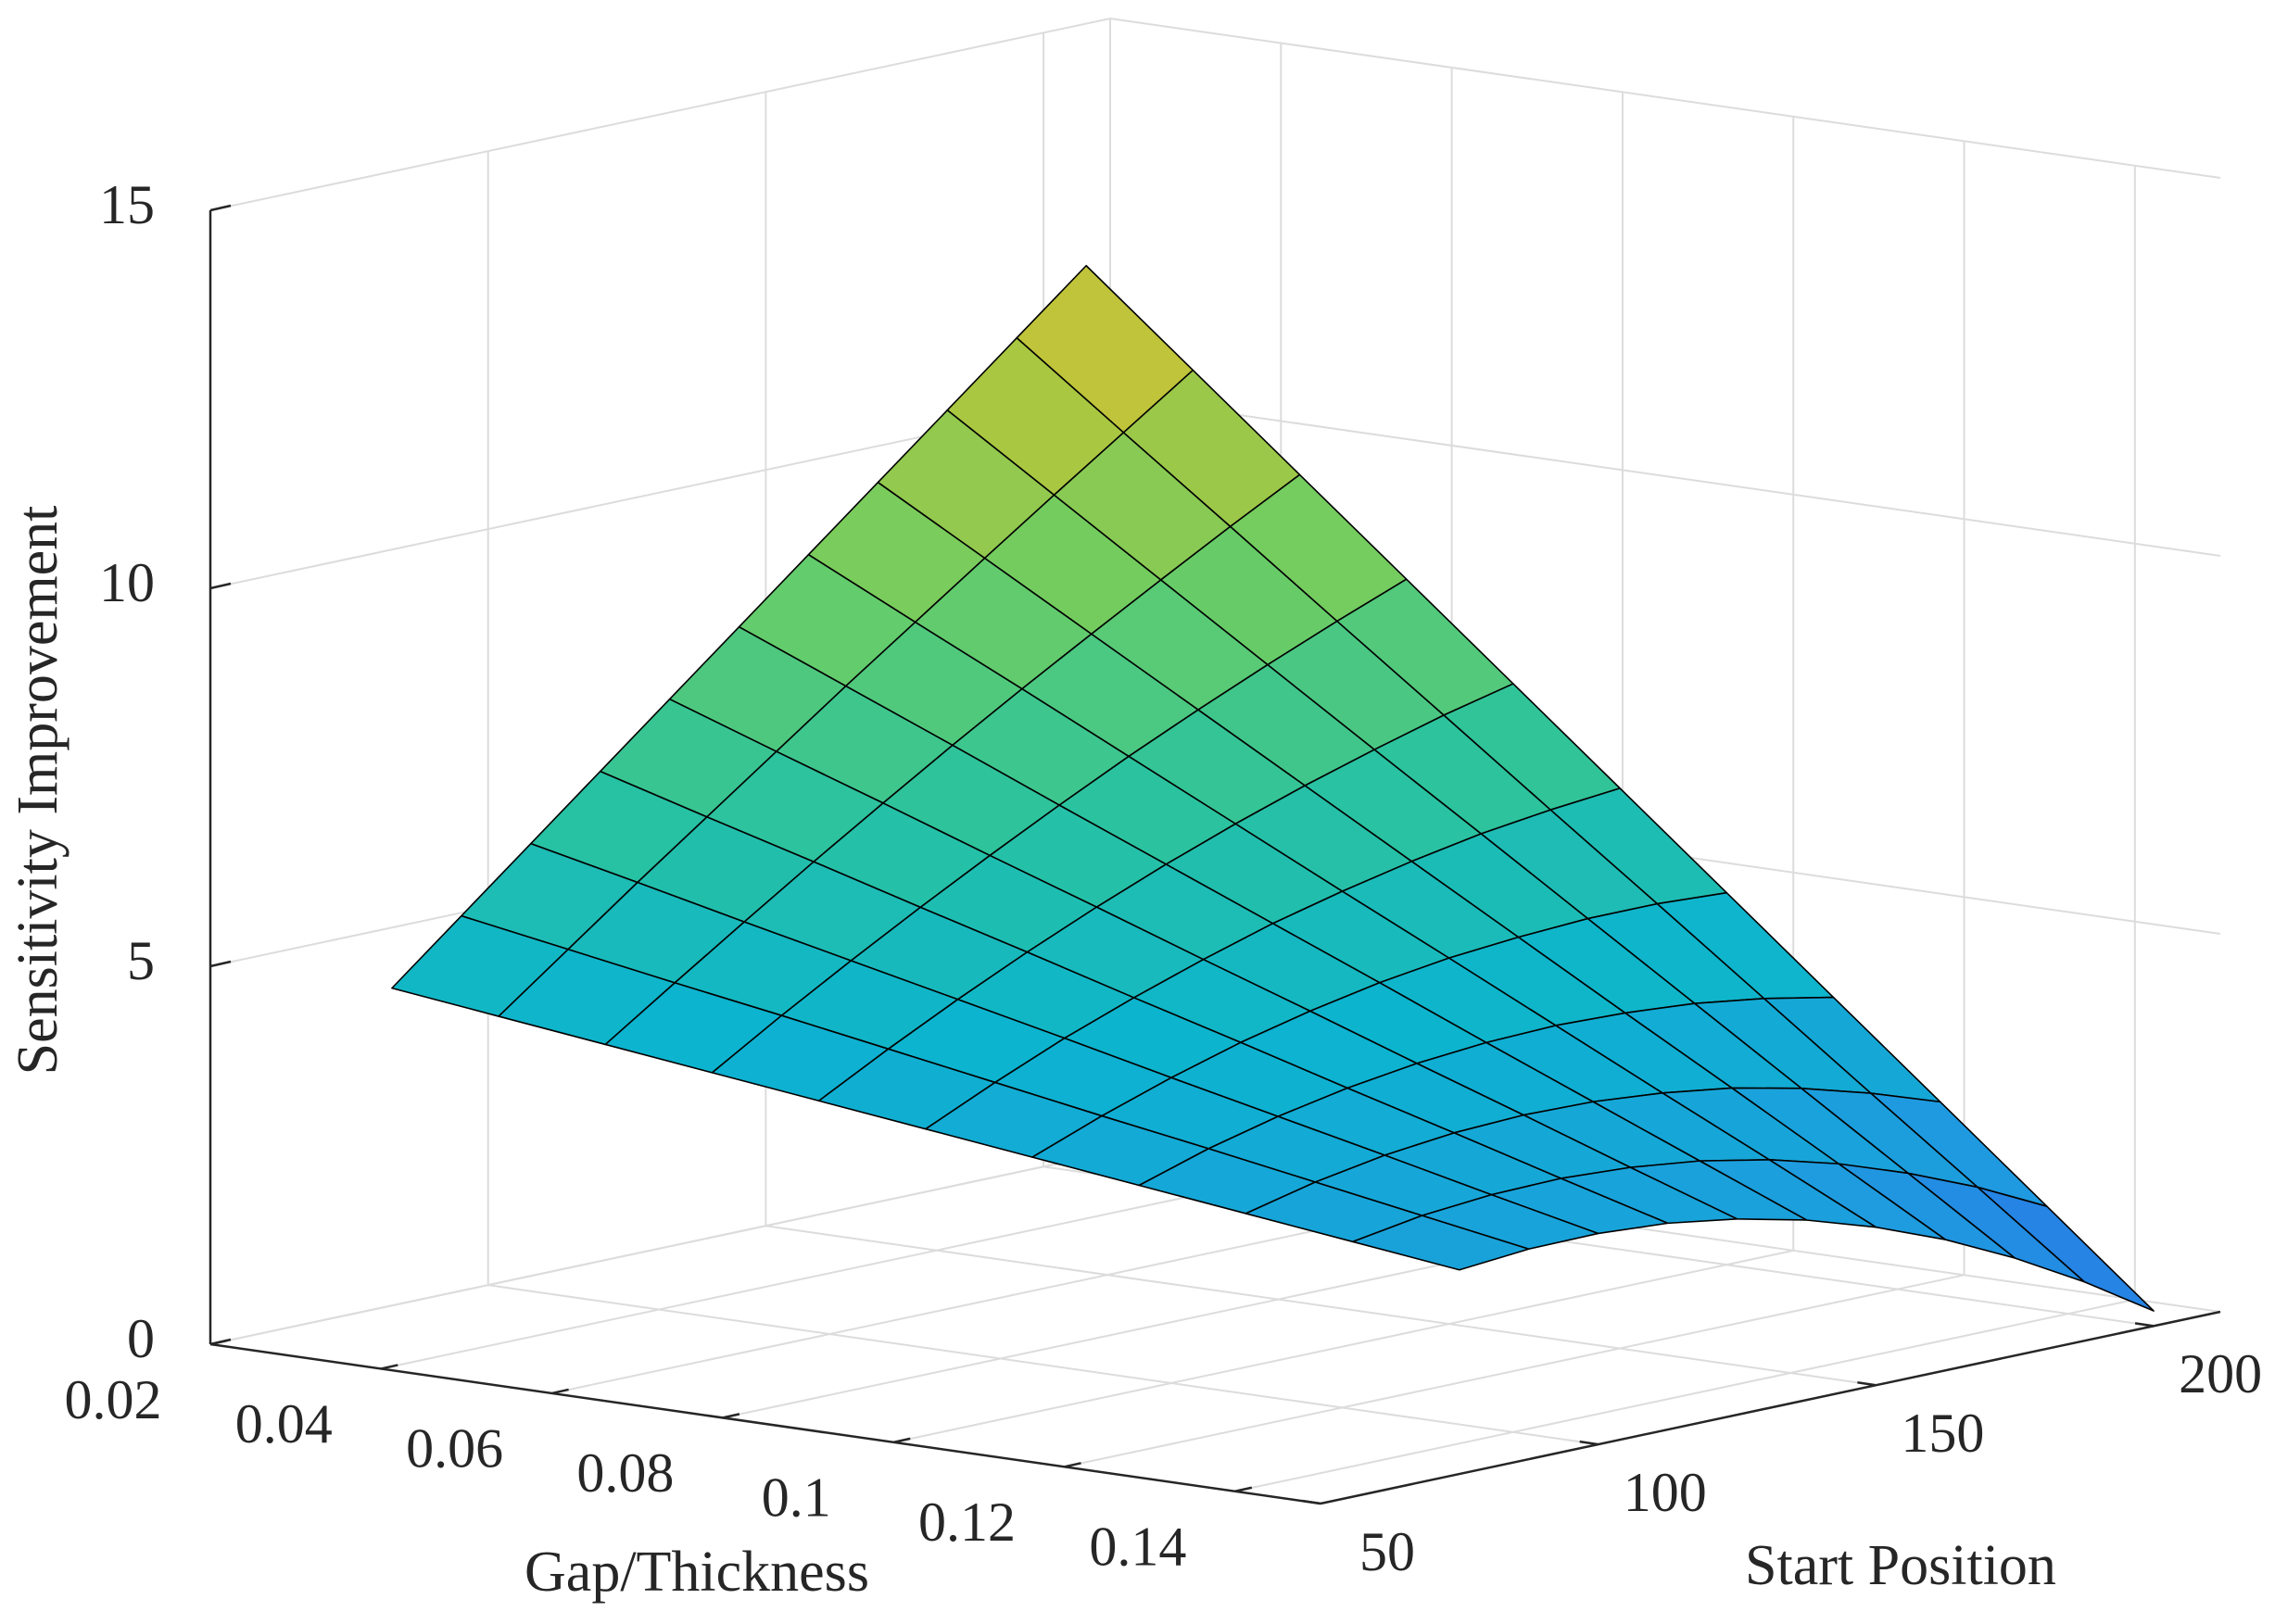 The width and height of the screenshot is (2275, 1624). What do you see at coordinates (697, 1572) in the screenshot?
I see `x-axis-title: Gap/Thickness` at bounding box center [697, 1572].